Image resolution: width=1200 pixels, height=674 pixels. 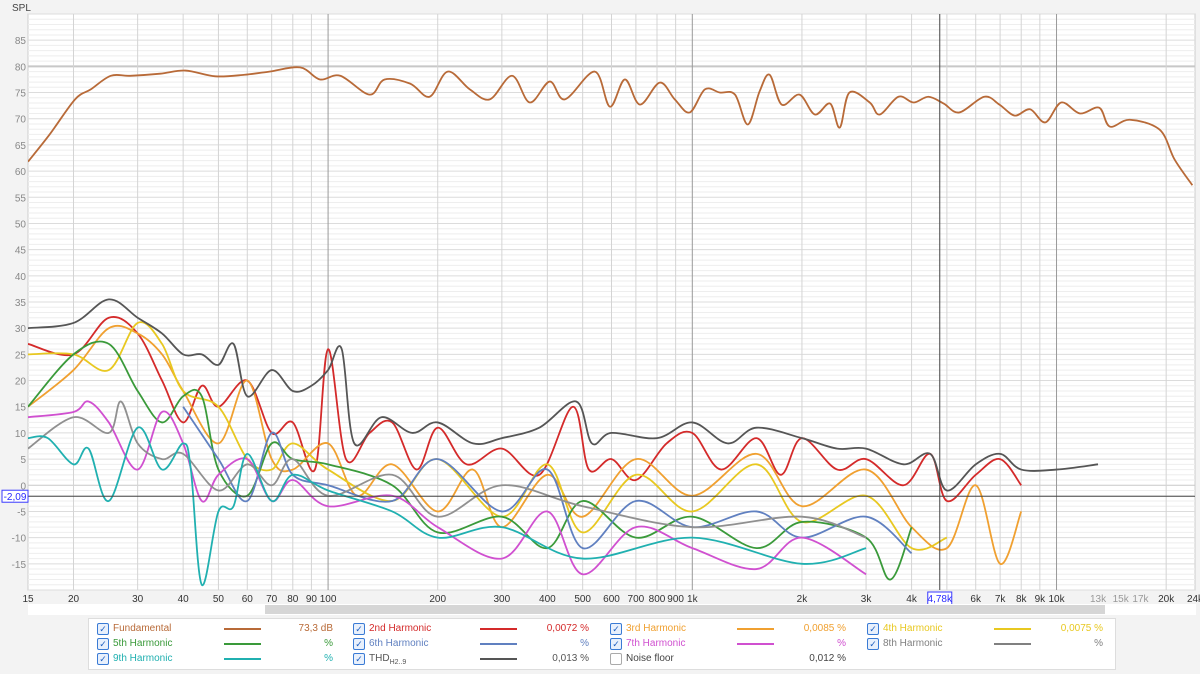 What do you see at coordinates (616, 659) in the screenshot?
I see `noise-floor-checkbox: ✓` at bounding box center [616, 659].